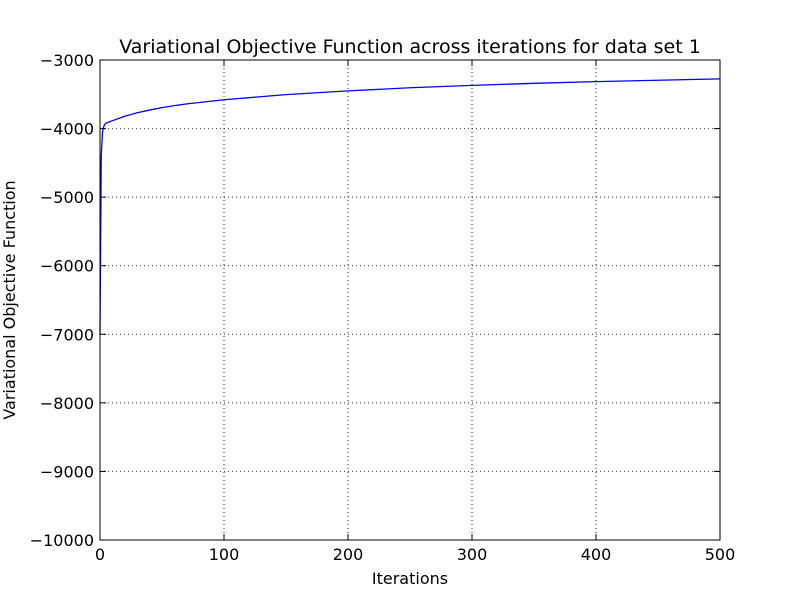  Describe the element at coordinates (9, 299) in the screenshot. I see `y-axis-label: Variational Objective Function` at that location.